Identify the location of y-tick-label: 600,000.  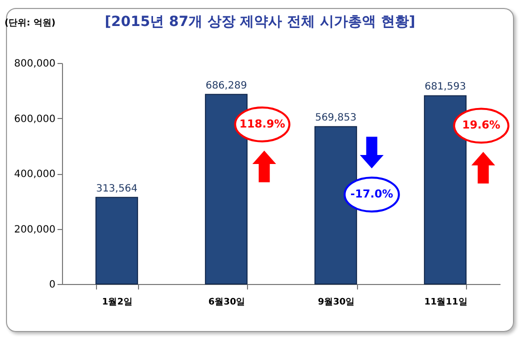
(35, 119).